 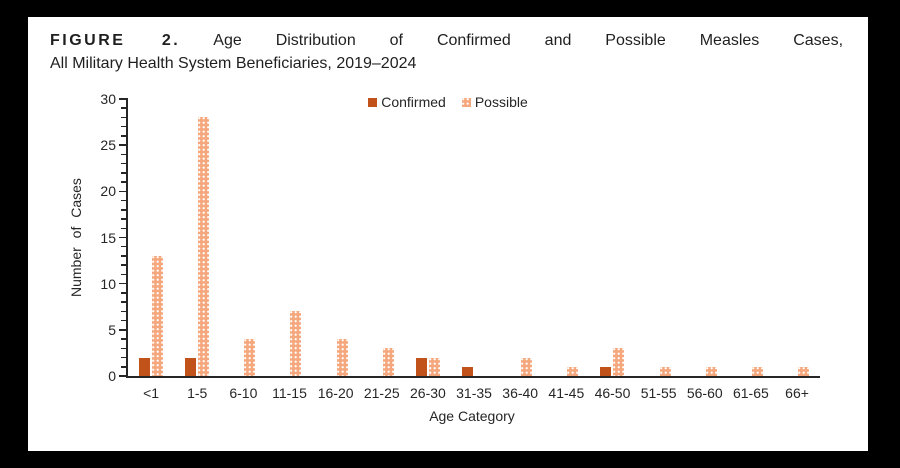 I want to click on y-tick-label: 15, so click(x=108, y=237).